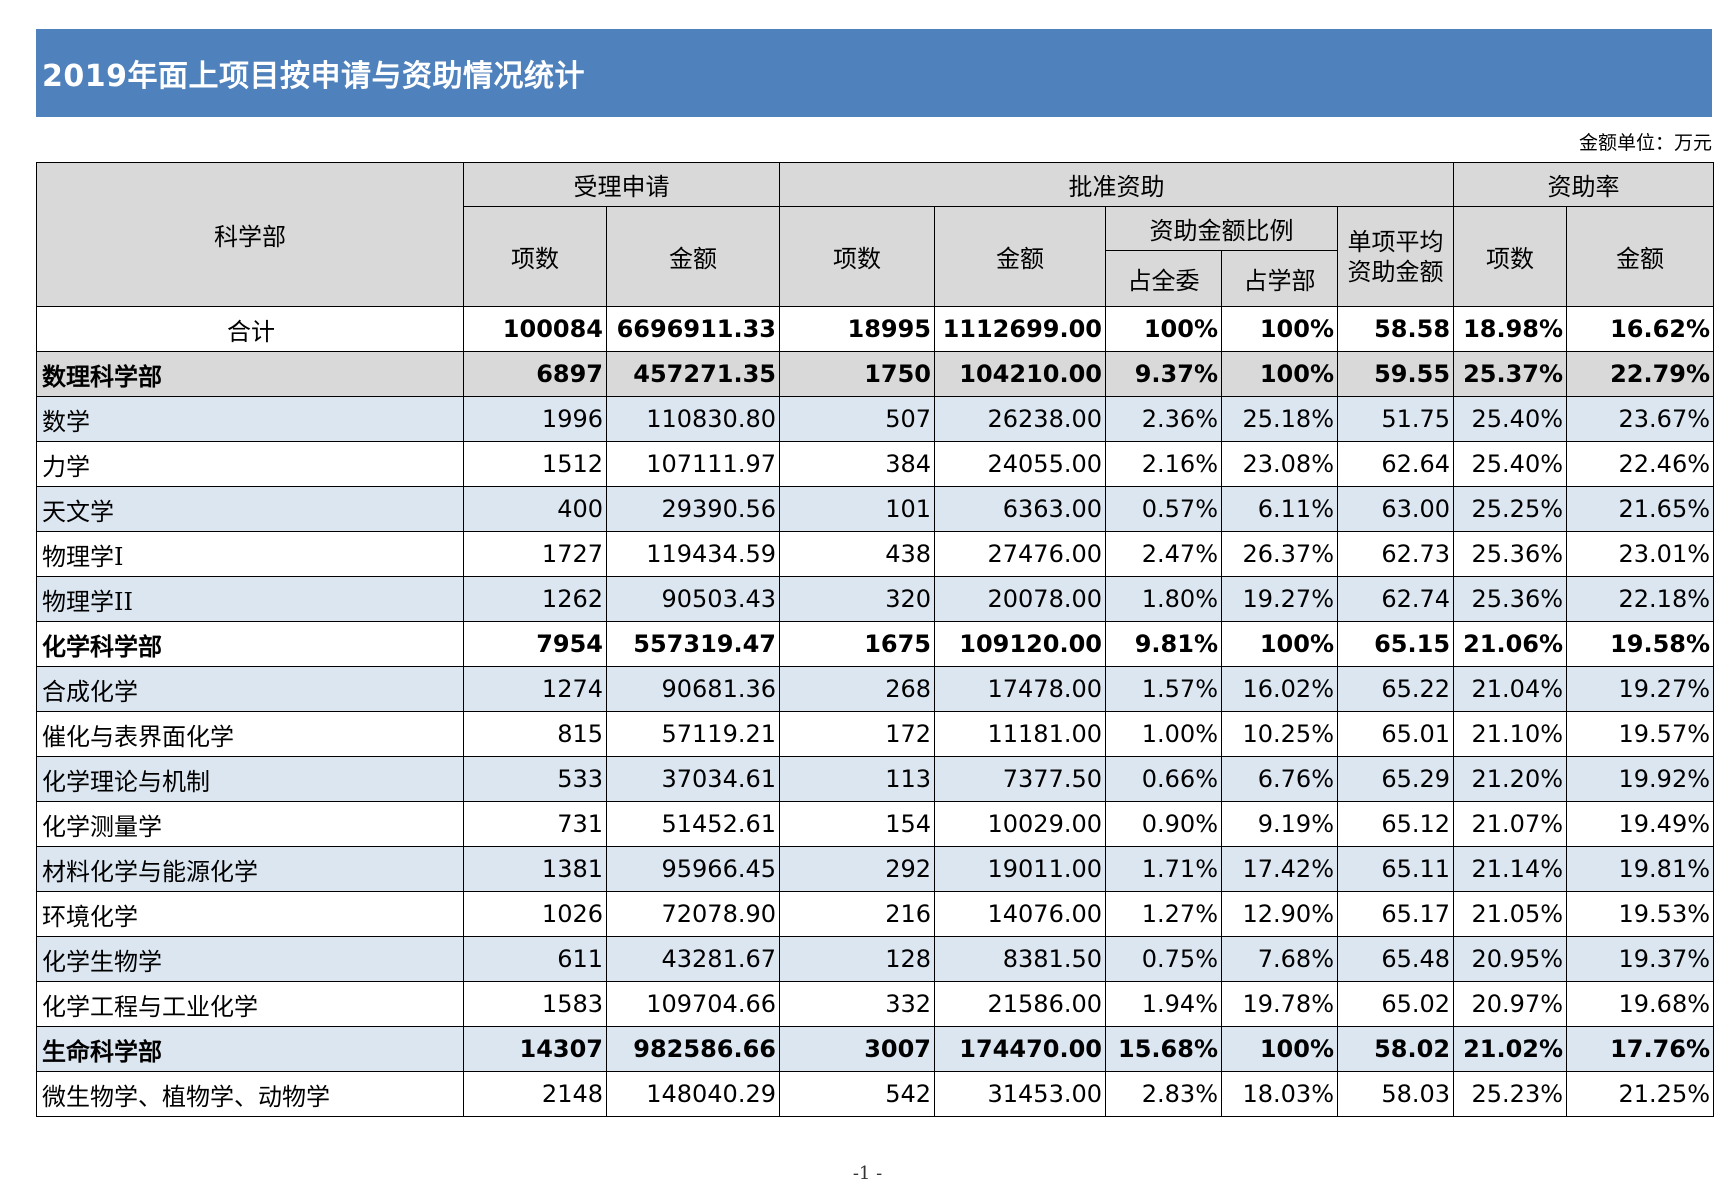 This screenshot has width=1735, height=1184. Describe the element at coordinates (1510, 599) in the screenshot. I see `cell-rate-count: 25.36%` at that location.